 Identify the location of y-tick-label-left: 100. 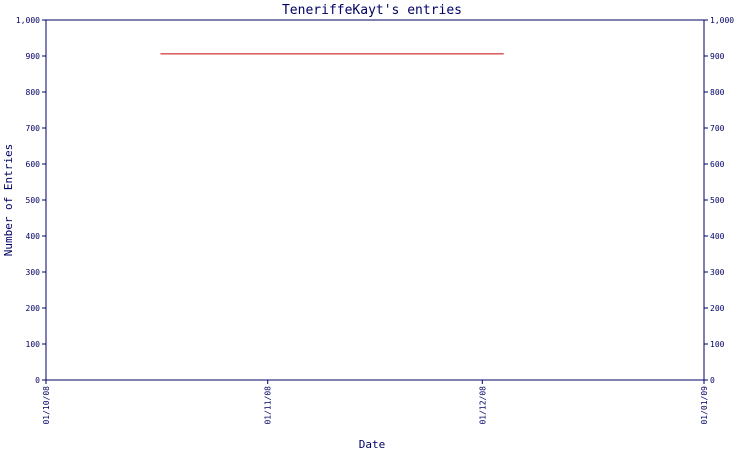
(33, 344).